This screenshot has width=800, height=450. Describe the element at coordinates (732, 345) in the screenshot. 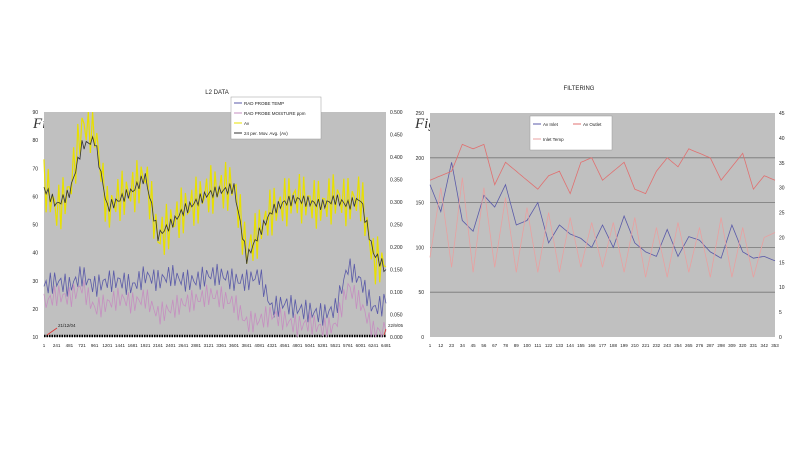

I see `x-tick-label: 309` at that location.